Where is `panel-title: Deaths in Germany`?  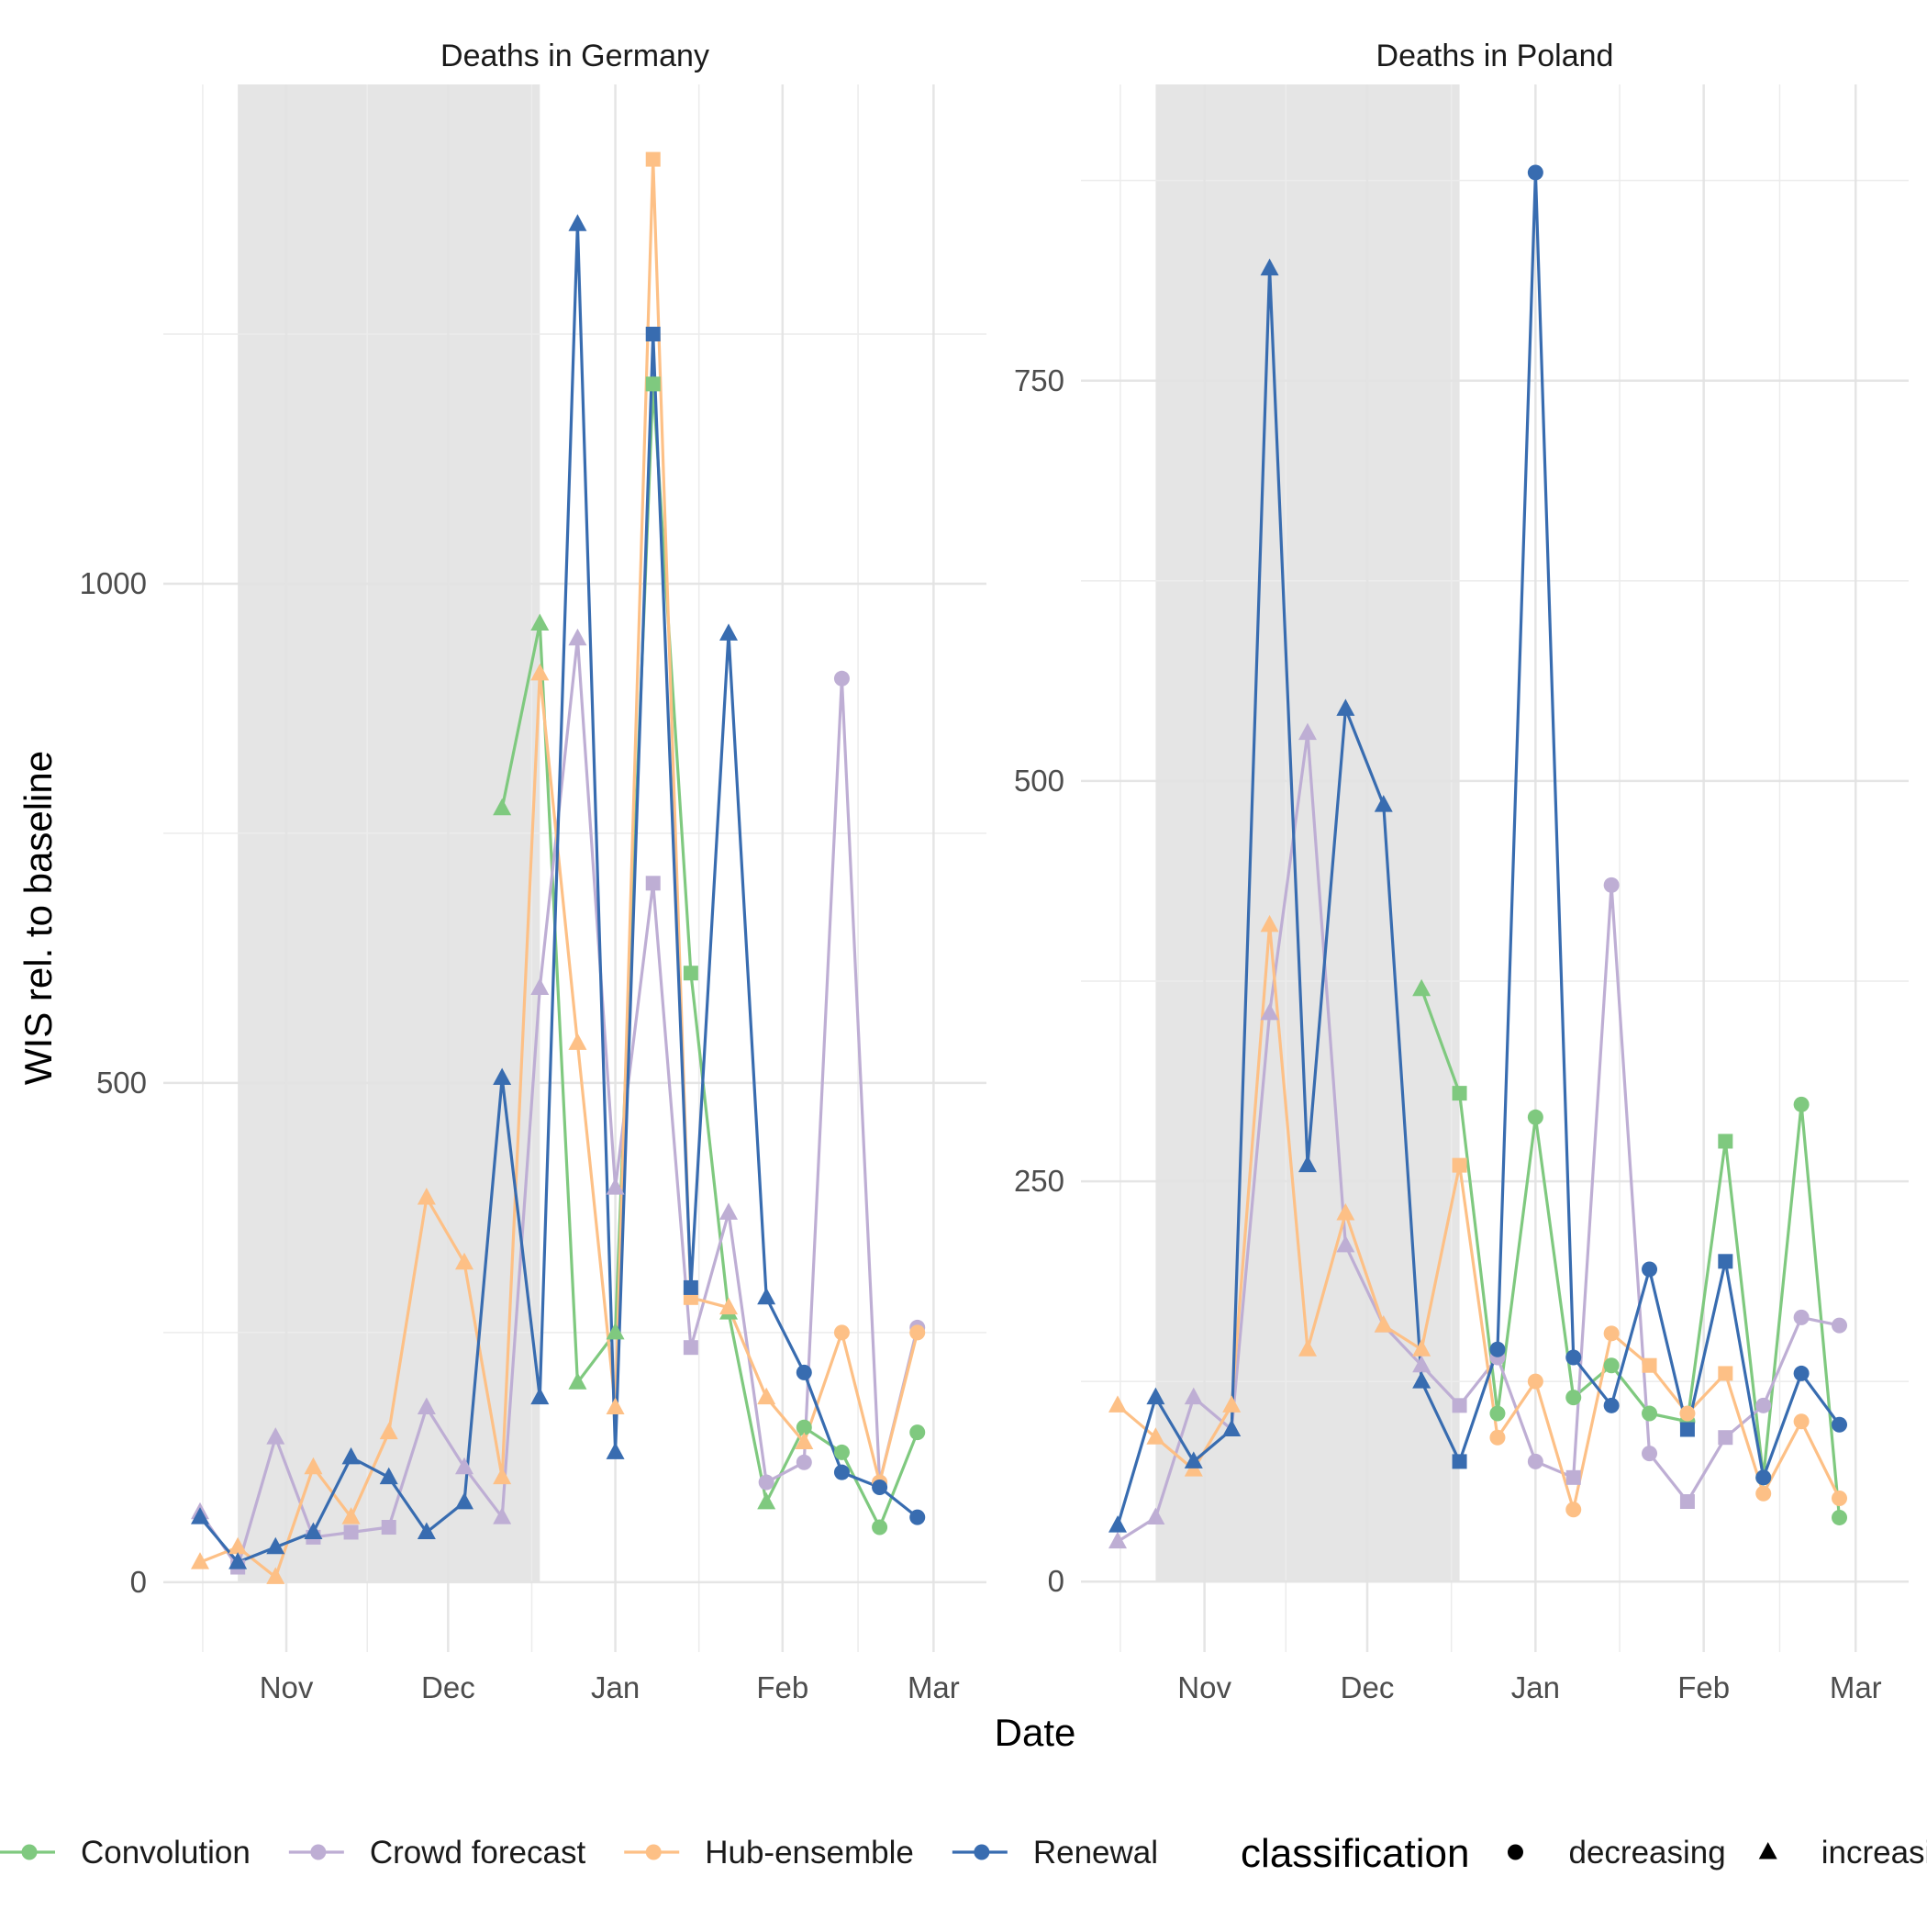 panel-title: Deaths in Germany is located at coordinates (574, 56).